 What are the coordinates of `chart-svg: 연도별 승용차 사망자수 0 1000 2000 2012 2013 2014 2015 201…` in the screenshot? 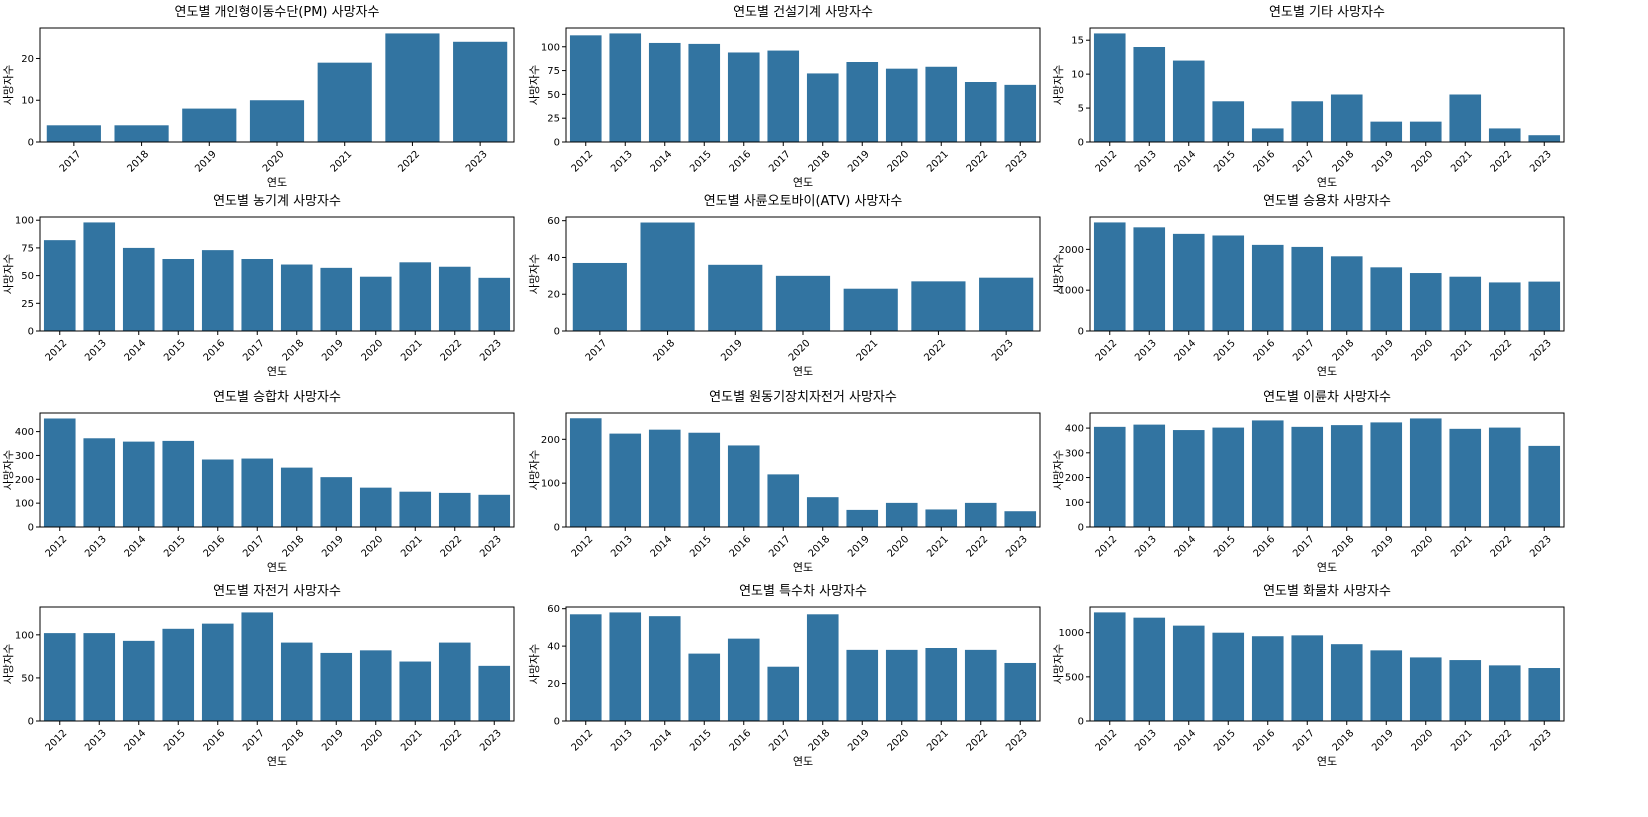 It's located at (1308, 286).